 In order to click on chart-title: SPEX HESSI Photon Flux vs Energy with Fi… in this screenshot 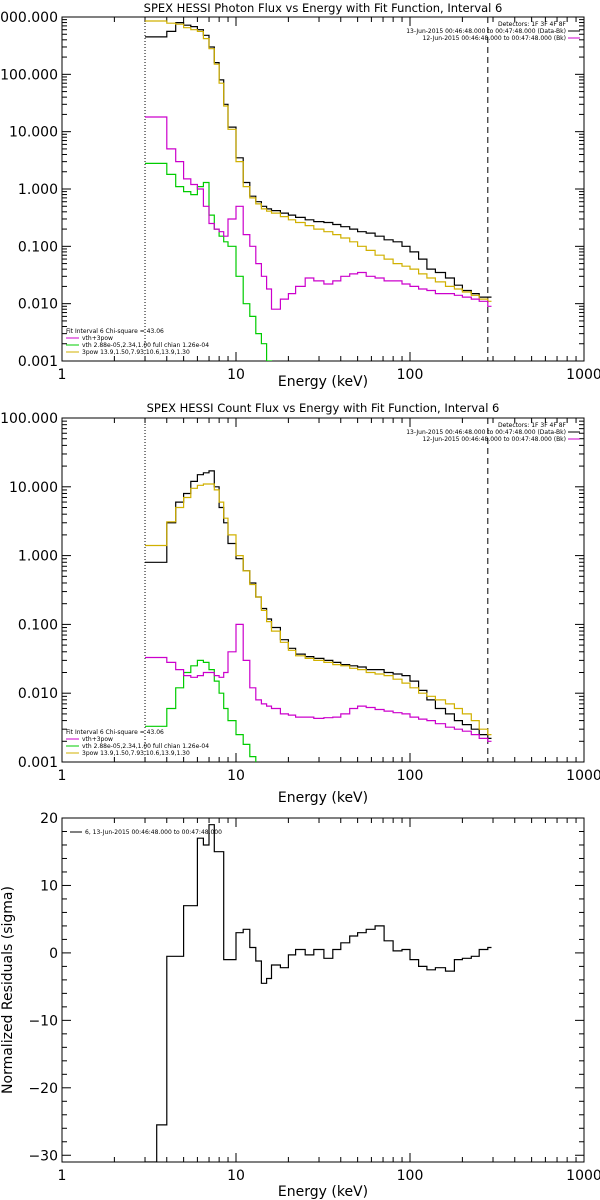, I will do `click(323, 8)`.